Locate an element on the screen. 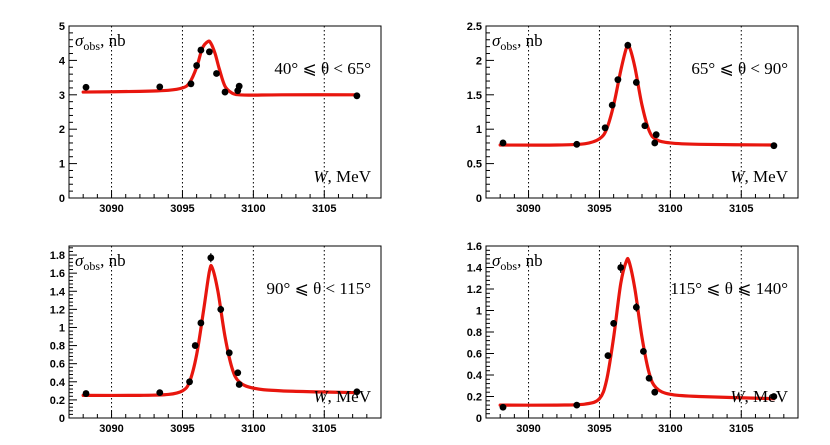  y-tick-label: 0.4 is located at coordinates (475, 376).